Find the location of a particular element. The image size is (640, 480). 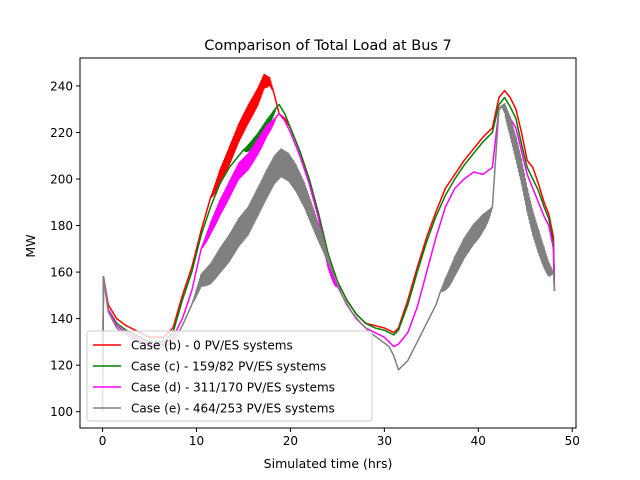

chart-title: Comparison of Total Load at Bus 7 is located at coordinates (328, 46).